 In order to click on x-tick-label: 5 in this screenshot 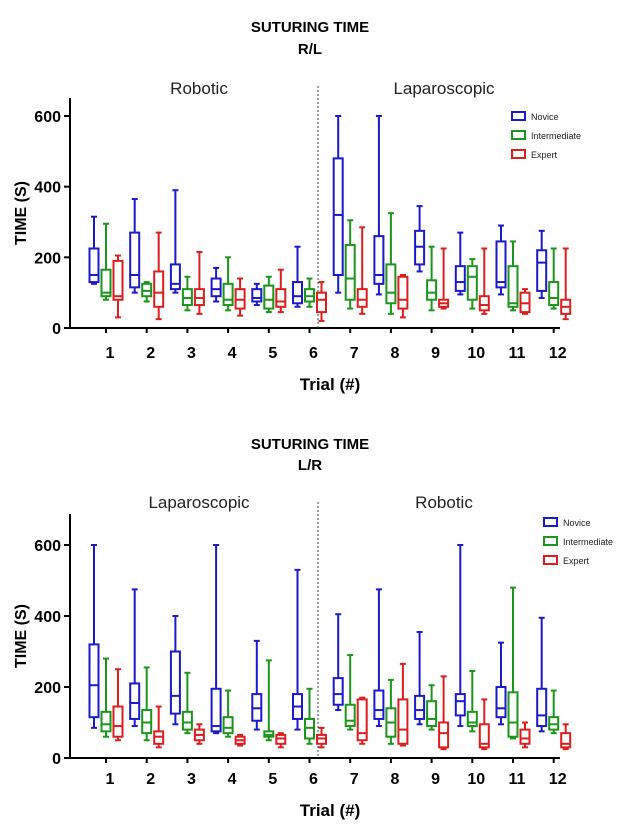, I will do `click(272, 353)`.